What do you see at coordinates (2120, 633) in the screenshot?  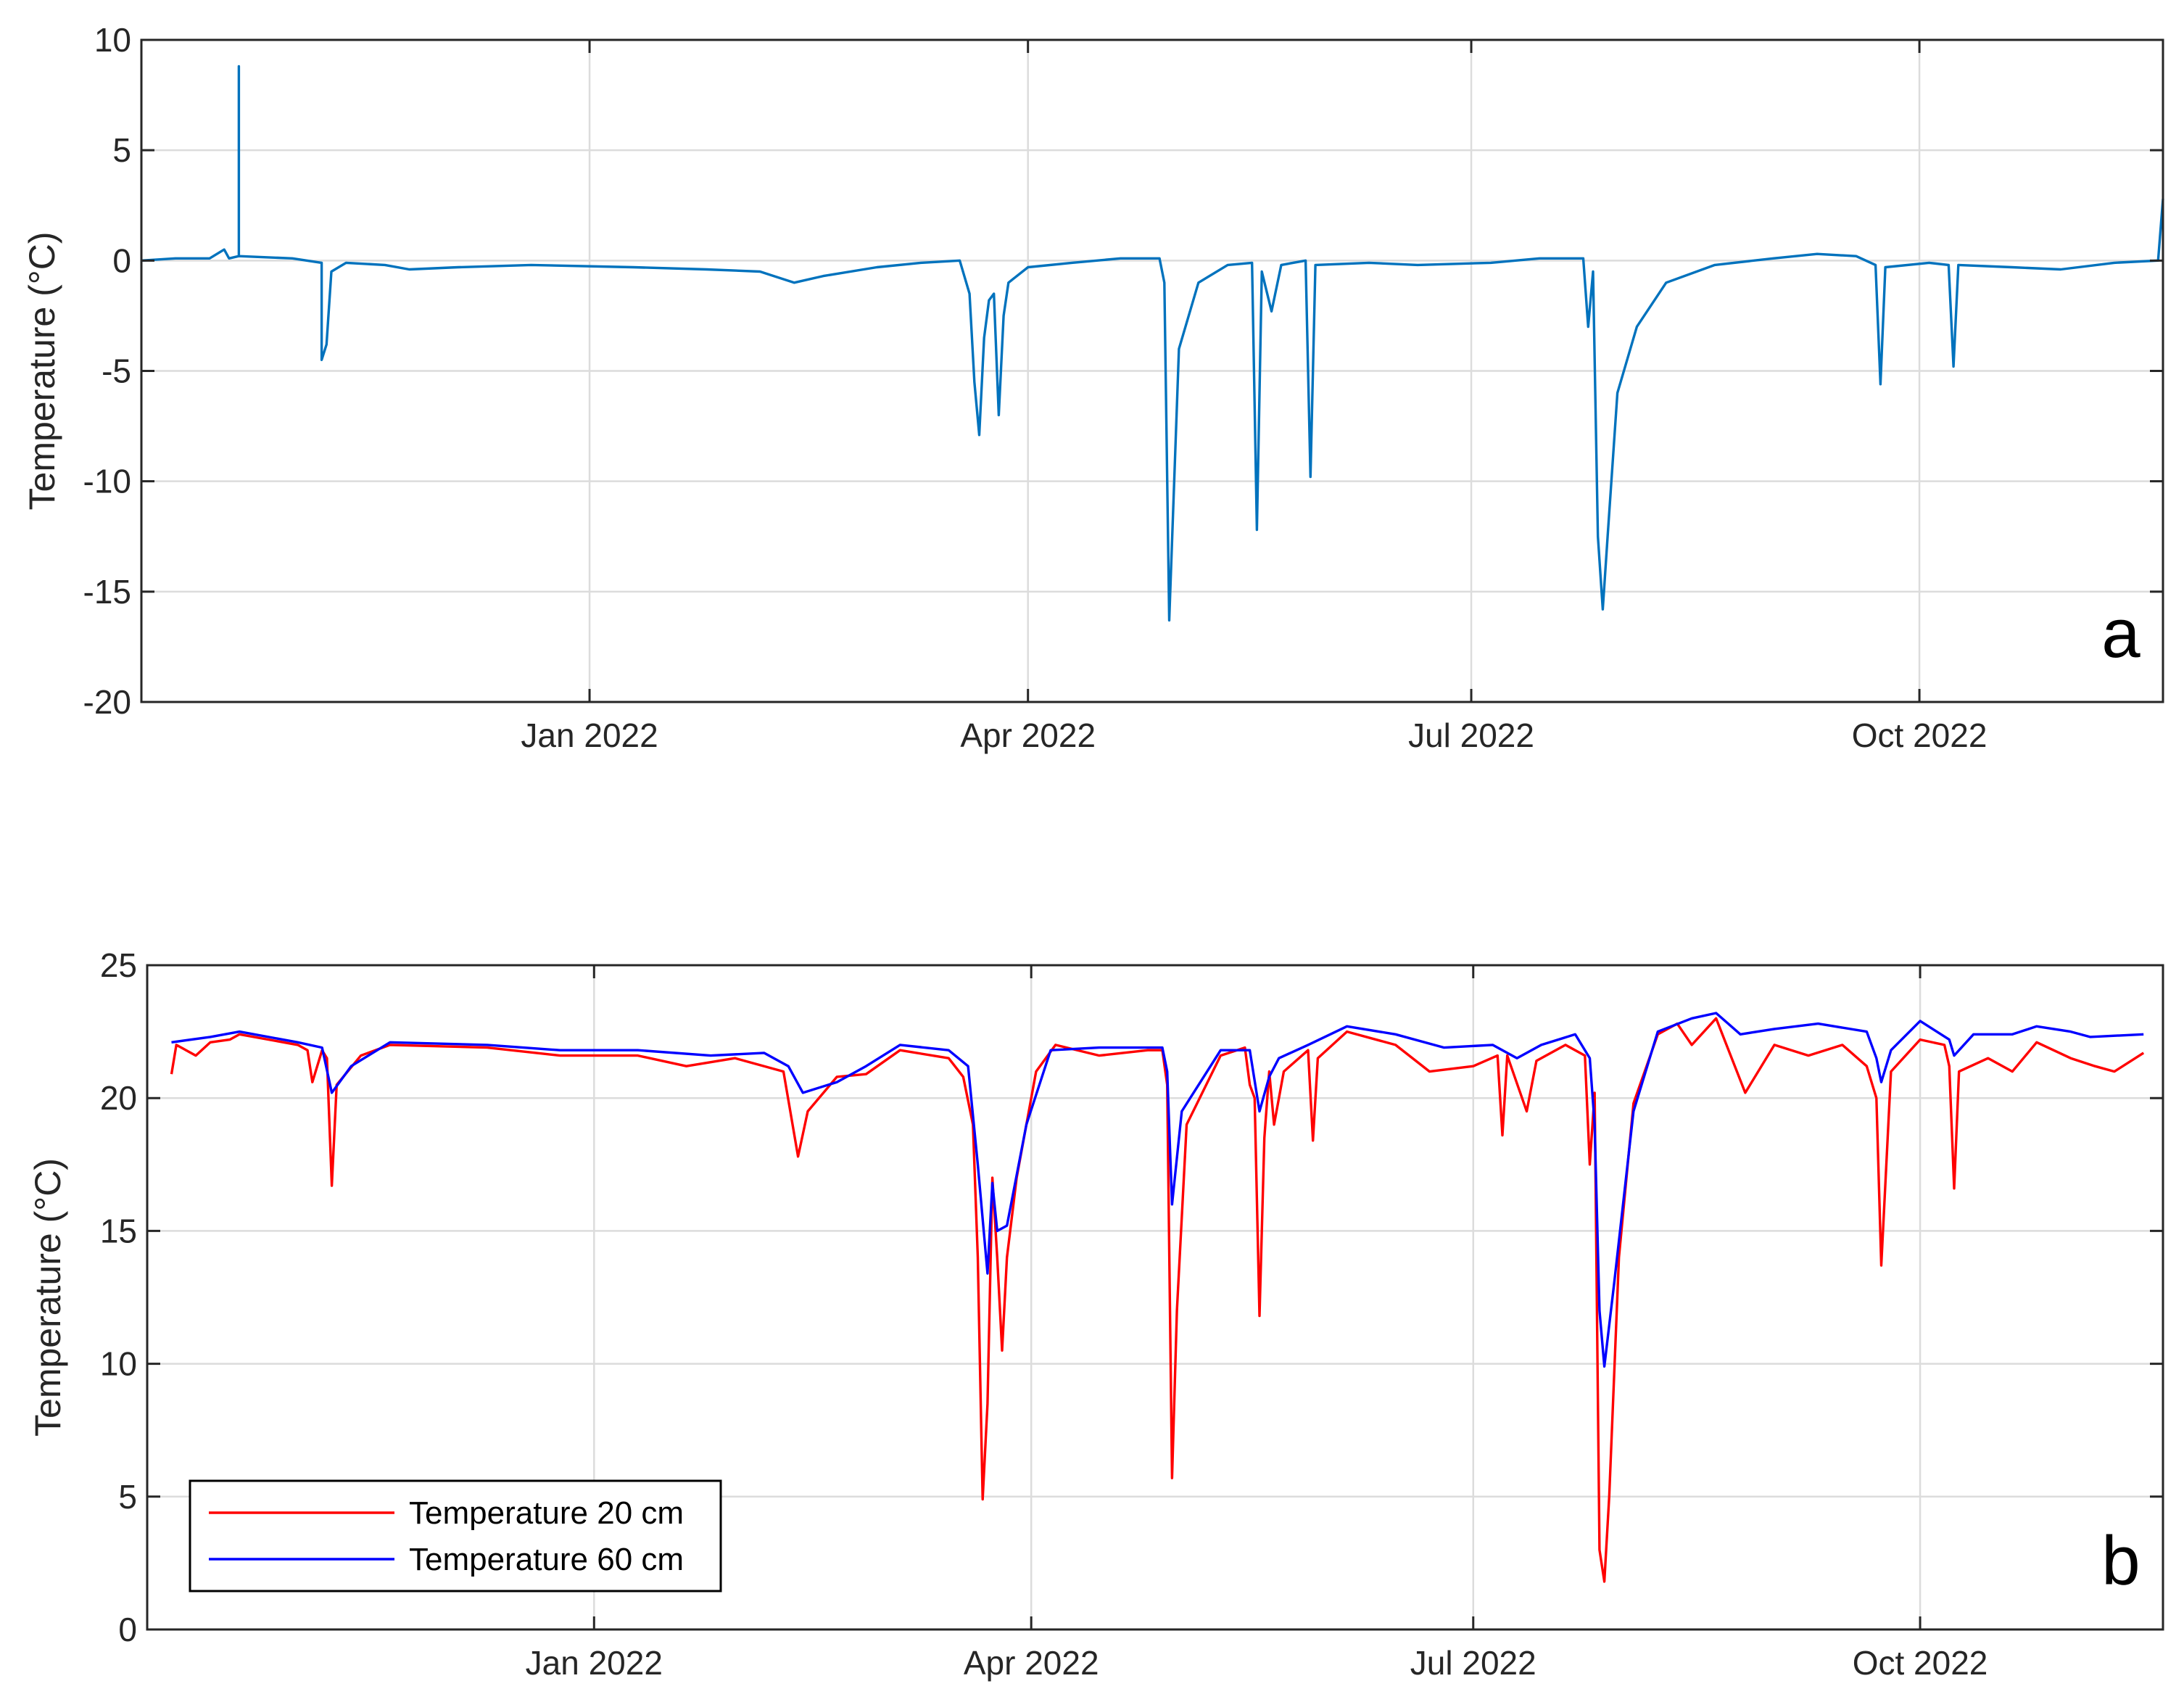 I see `panel-label: a` at bounding box center [2120, 633].